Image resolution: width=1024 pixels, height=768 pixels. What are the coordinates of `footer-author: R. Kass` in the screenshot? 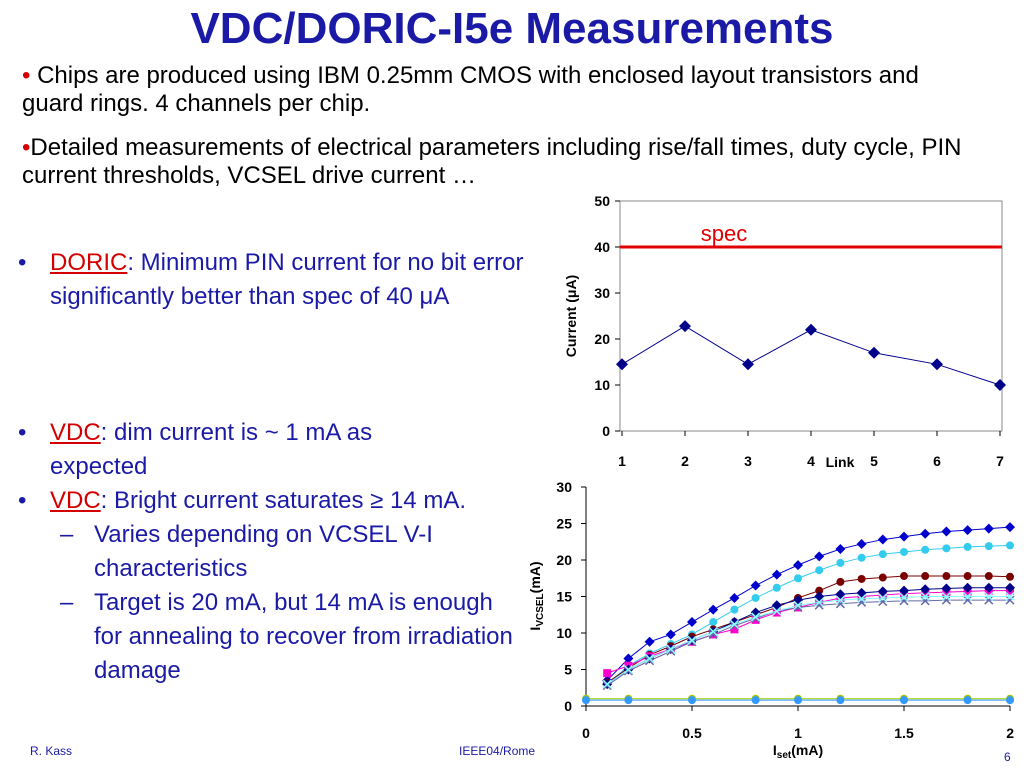 It's located at (51, 751).